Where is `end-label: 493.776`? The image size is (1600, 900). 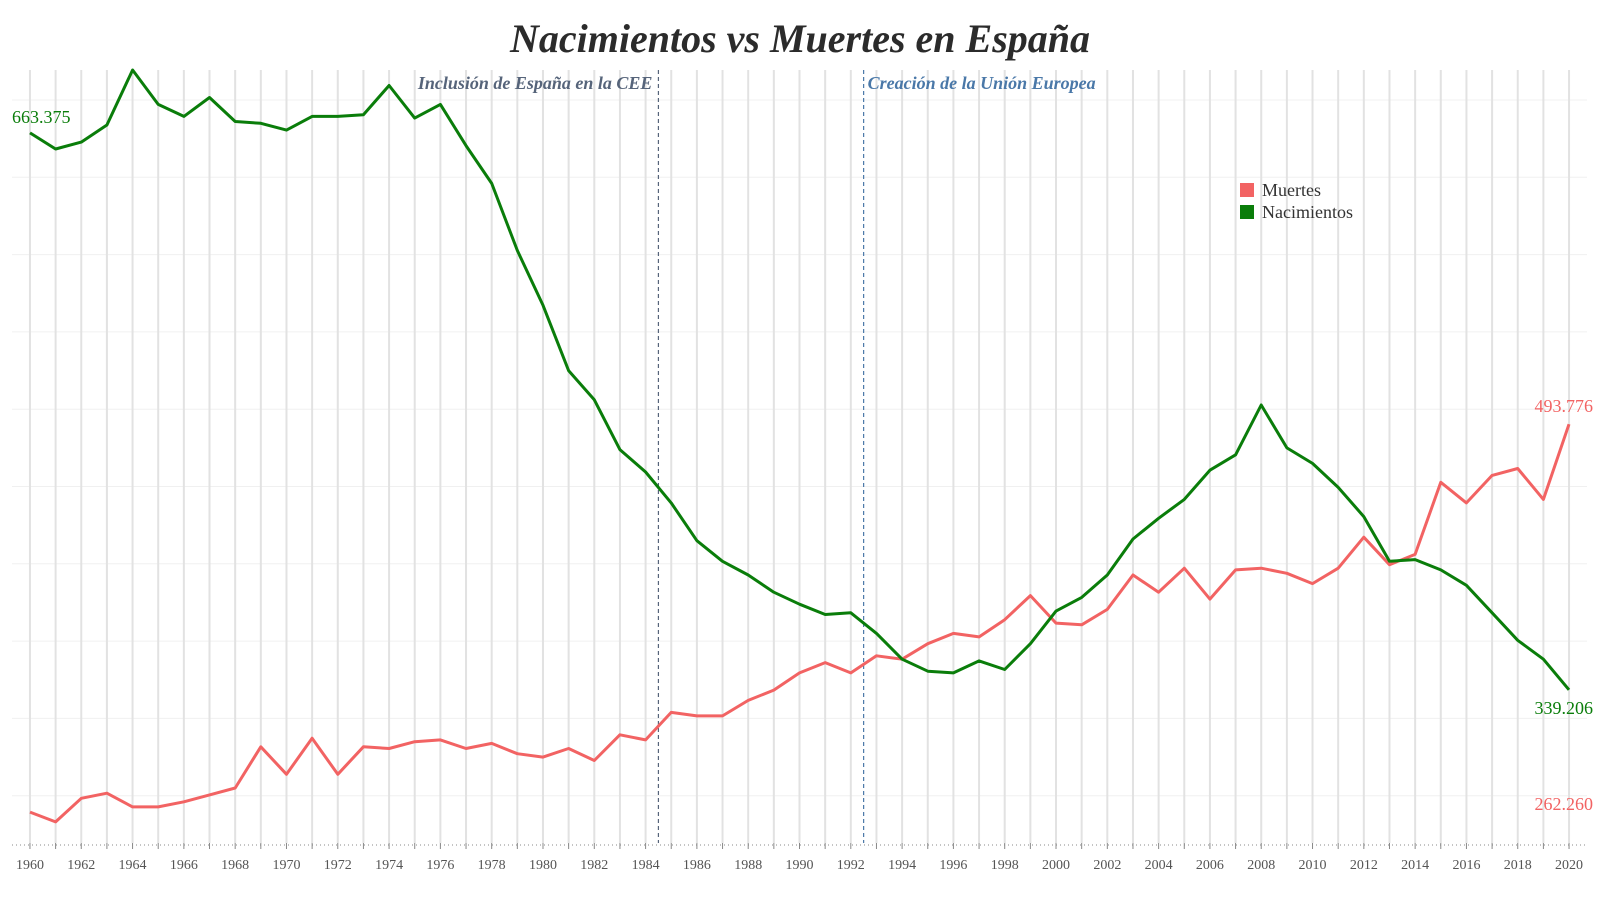 end-label: 493.776 is located at coordinates (1564, 406).